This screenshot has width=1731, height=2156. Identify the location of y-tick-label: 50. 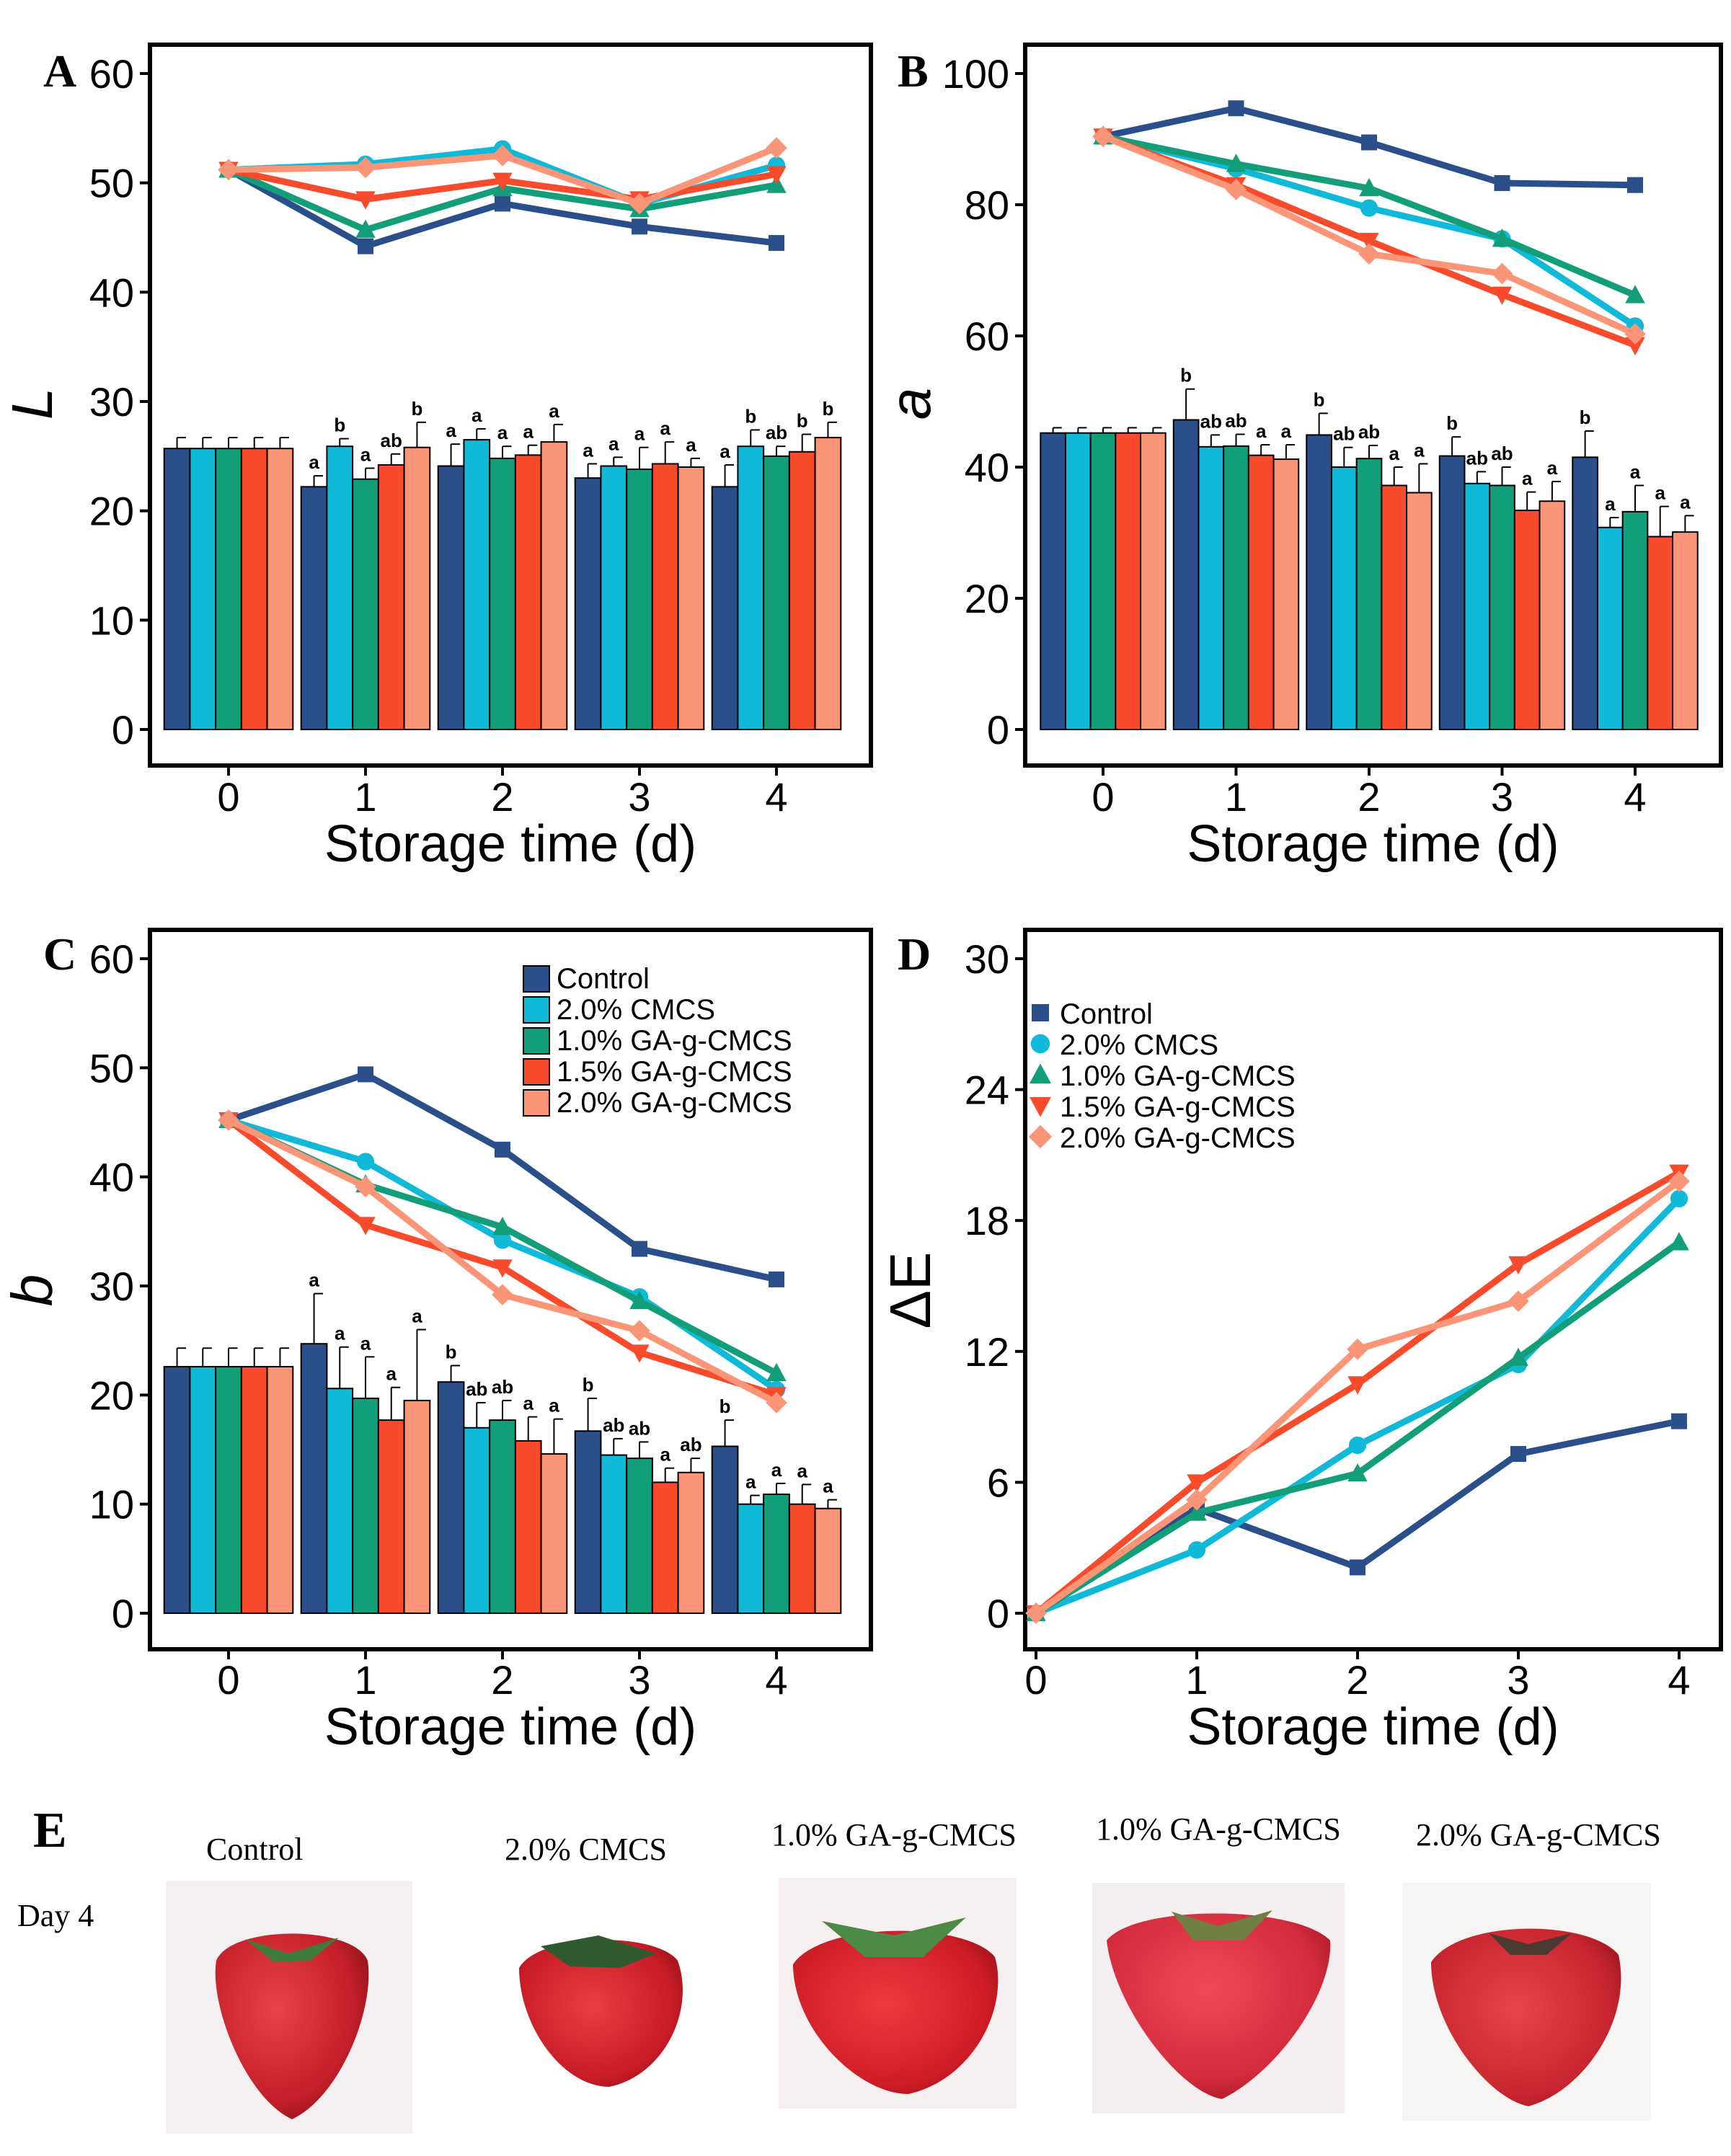
(111, 1068).